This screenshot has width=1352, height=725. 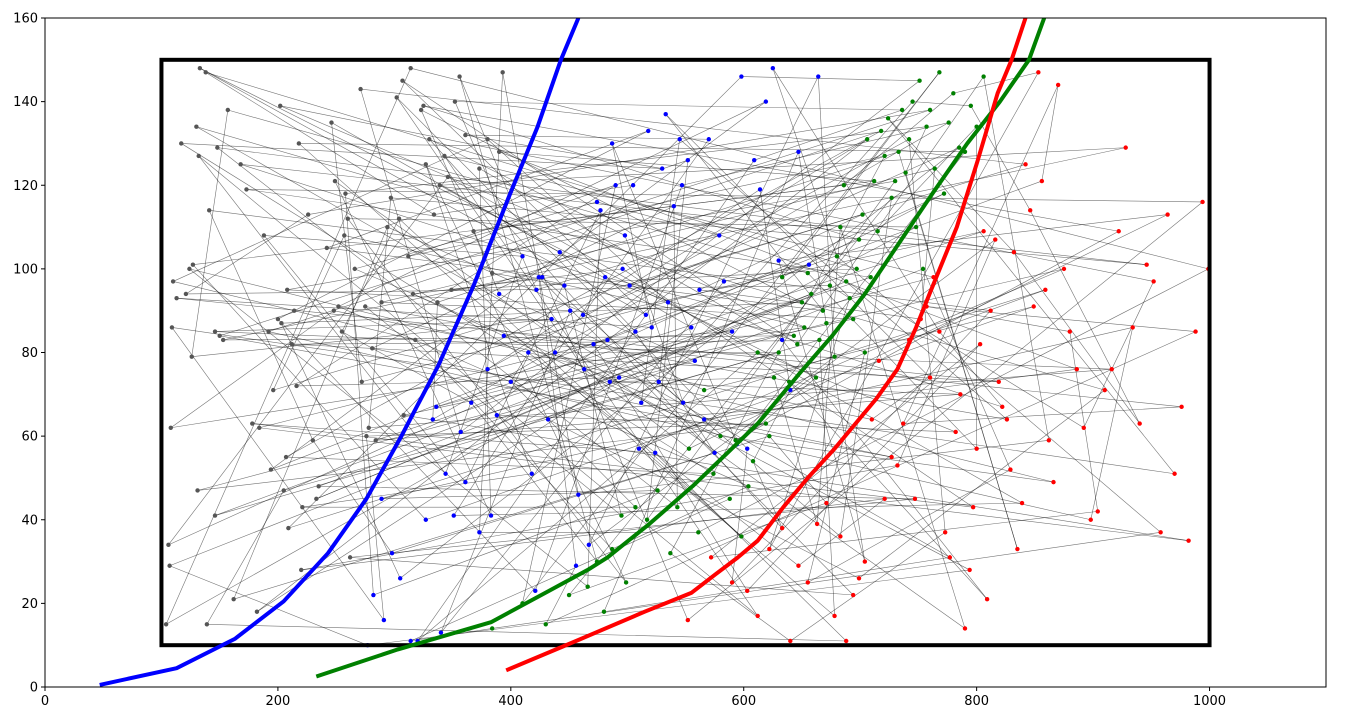 I want to click on x-tick-label: 0, so click(x=45, y=701).